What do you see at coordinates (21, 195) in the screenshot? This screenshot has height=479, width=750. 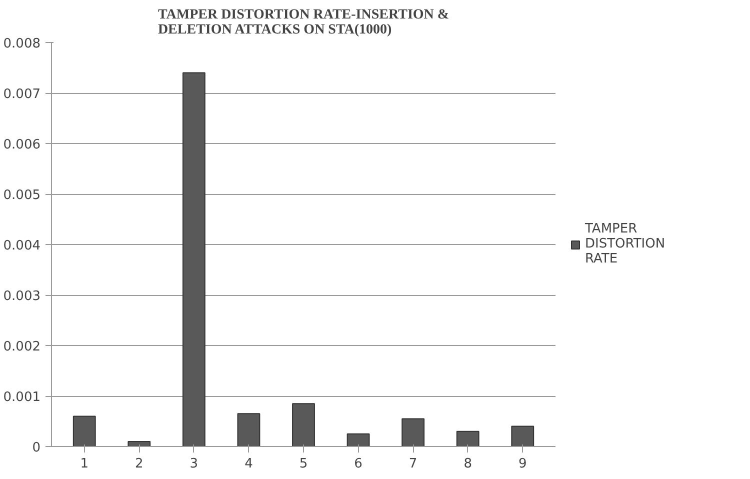 I see `y-tick-label: 0.005` at bounding box center [21, 195].